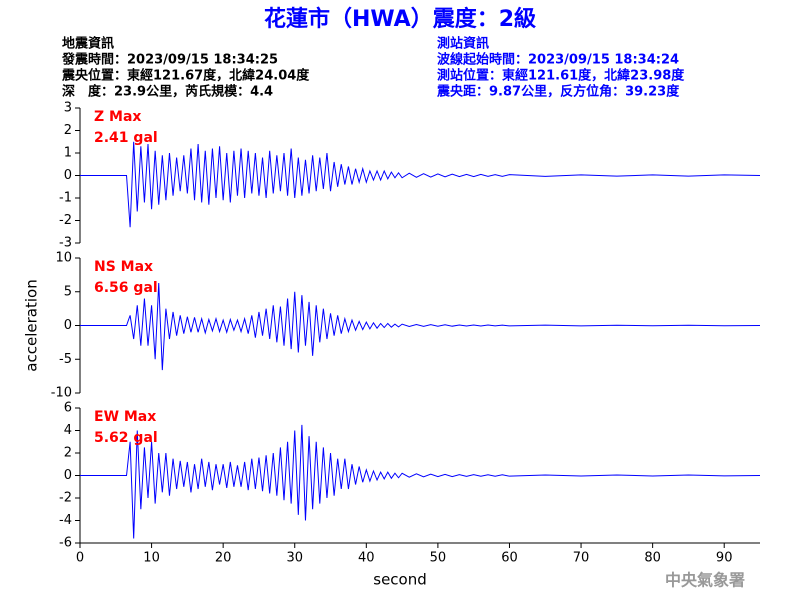 This screenshot has height=600, width=800. What do you see at coordinates (126, 438) in the screenshot?
I see `max-label: 5.62 gal` at bounding box center [126, 438].